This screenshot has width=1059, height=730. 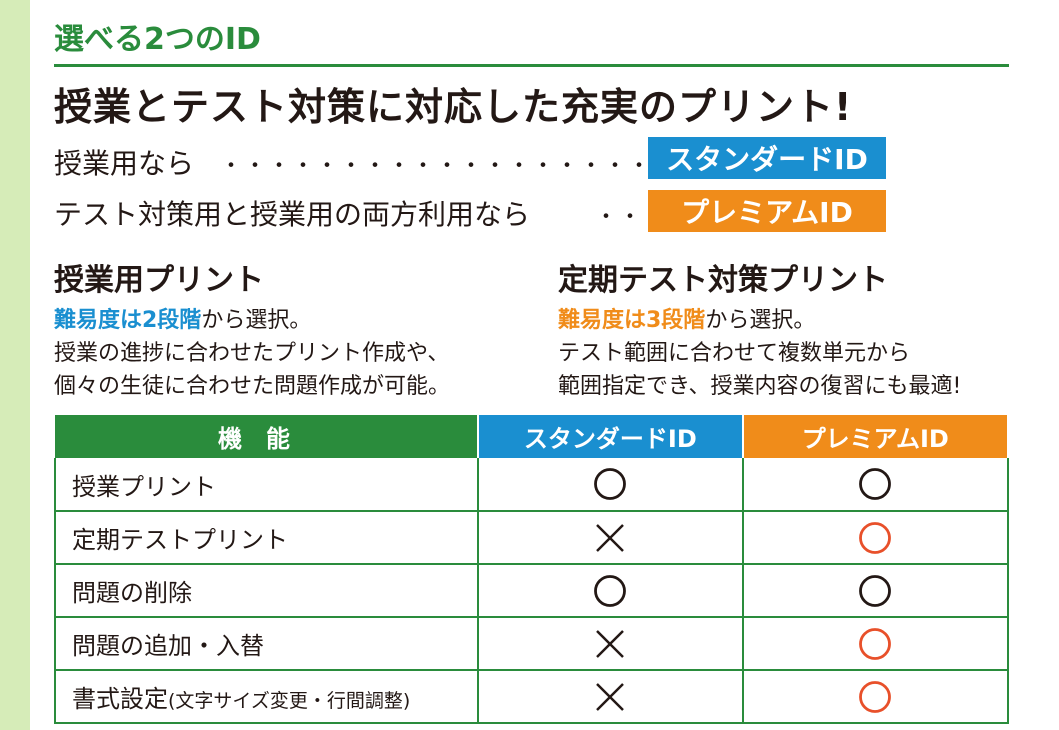 I want to click on feature-note: (文字サイズ変更・行間調整), so click(x=289, y=701).